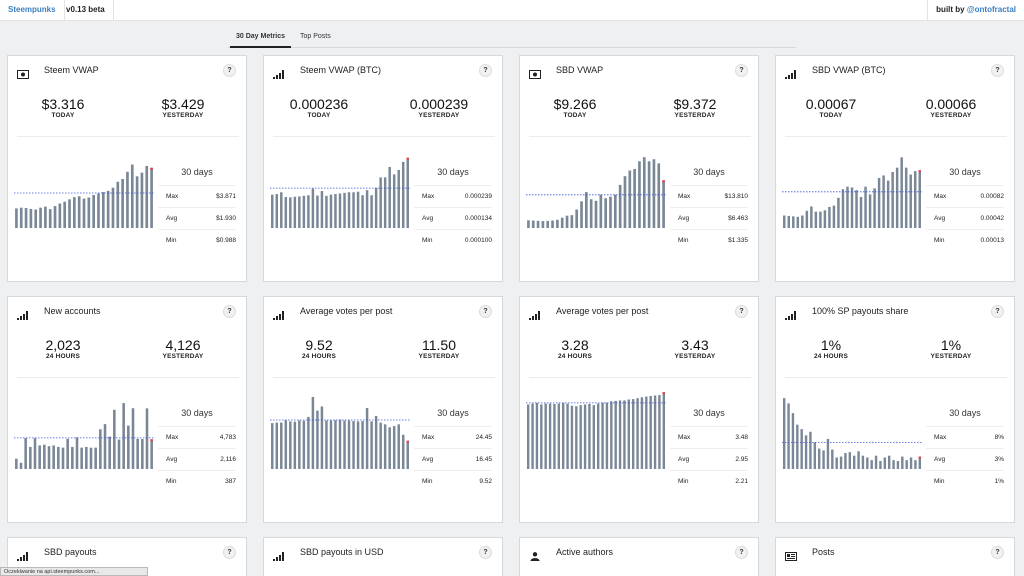 This screenshot has height=576, width=1024. What do you see at coordinates (261, 39) in the screenshot?
I see `tab-30-day-metrics: 30 Day Metrics` at bounding box center [261, 39].